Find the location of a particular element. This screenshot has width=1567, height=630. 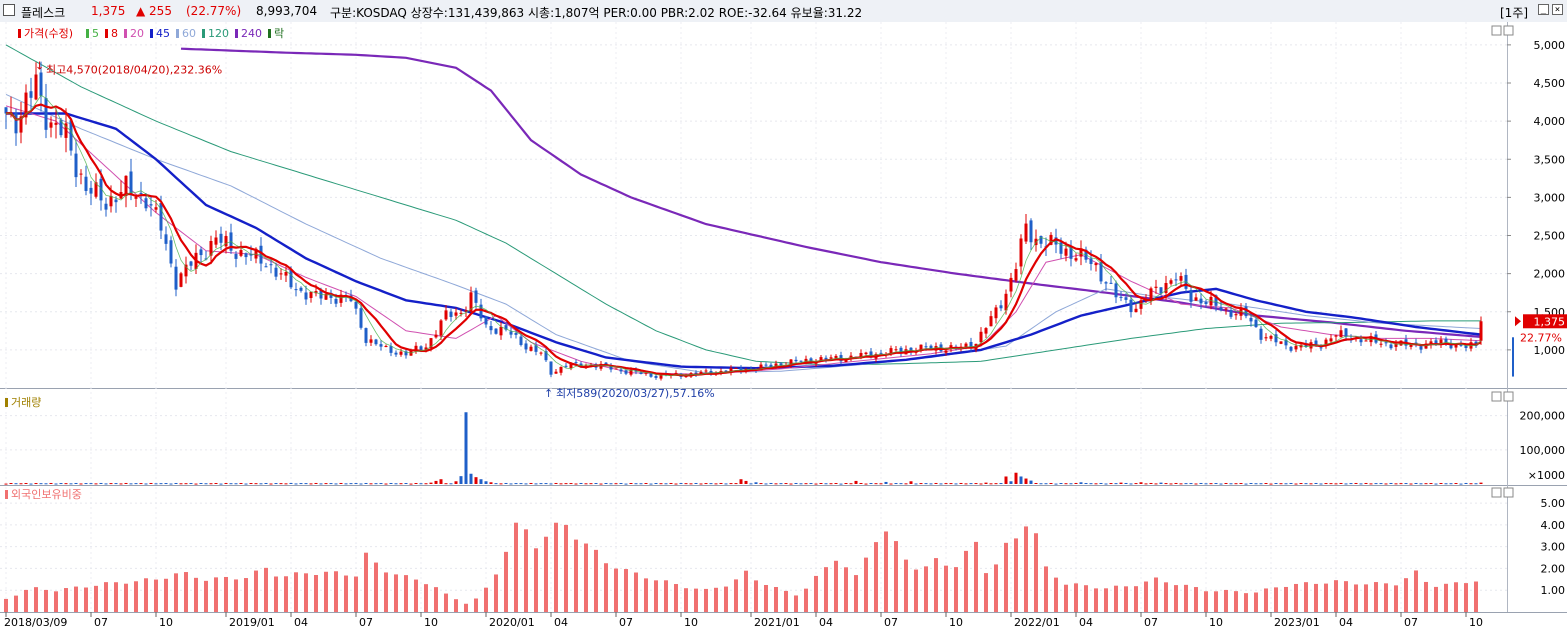

period-selector: [1주] is located at coordinates (1514, 13).